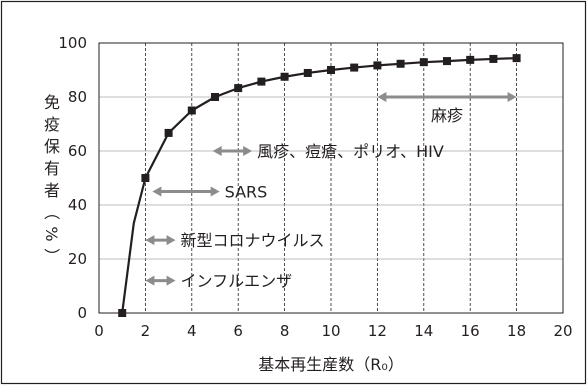  I want to click on annotation-label: インフルエンザ, so click(237, 281).